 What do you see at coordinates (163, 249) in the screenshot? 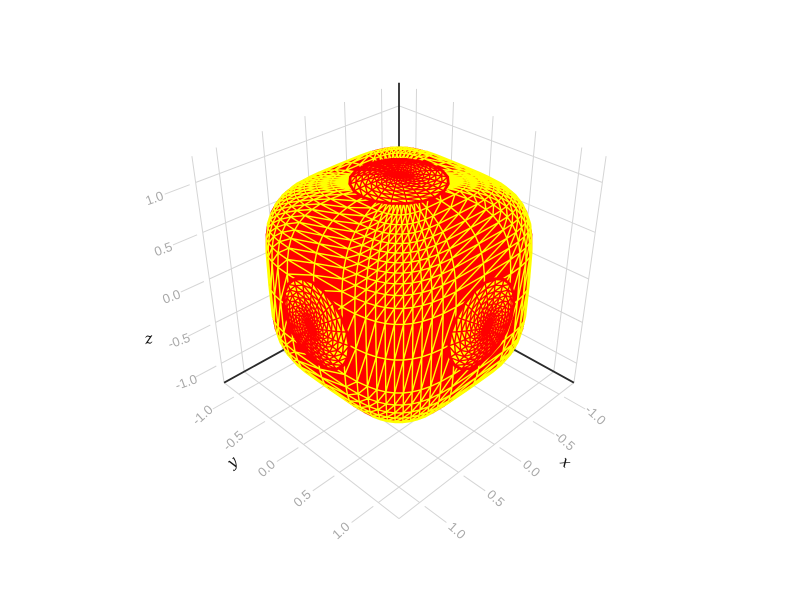
I see `z-tick-label: 0.5` at bounding box center [163, 249].